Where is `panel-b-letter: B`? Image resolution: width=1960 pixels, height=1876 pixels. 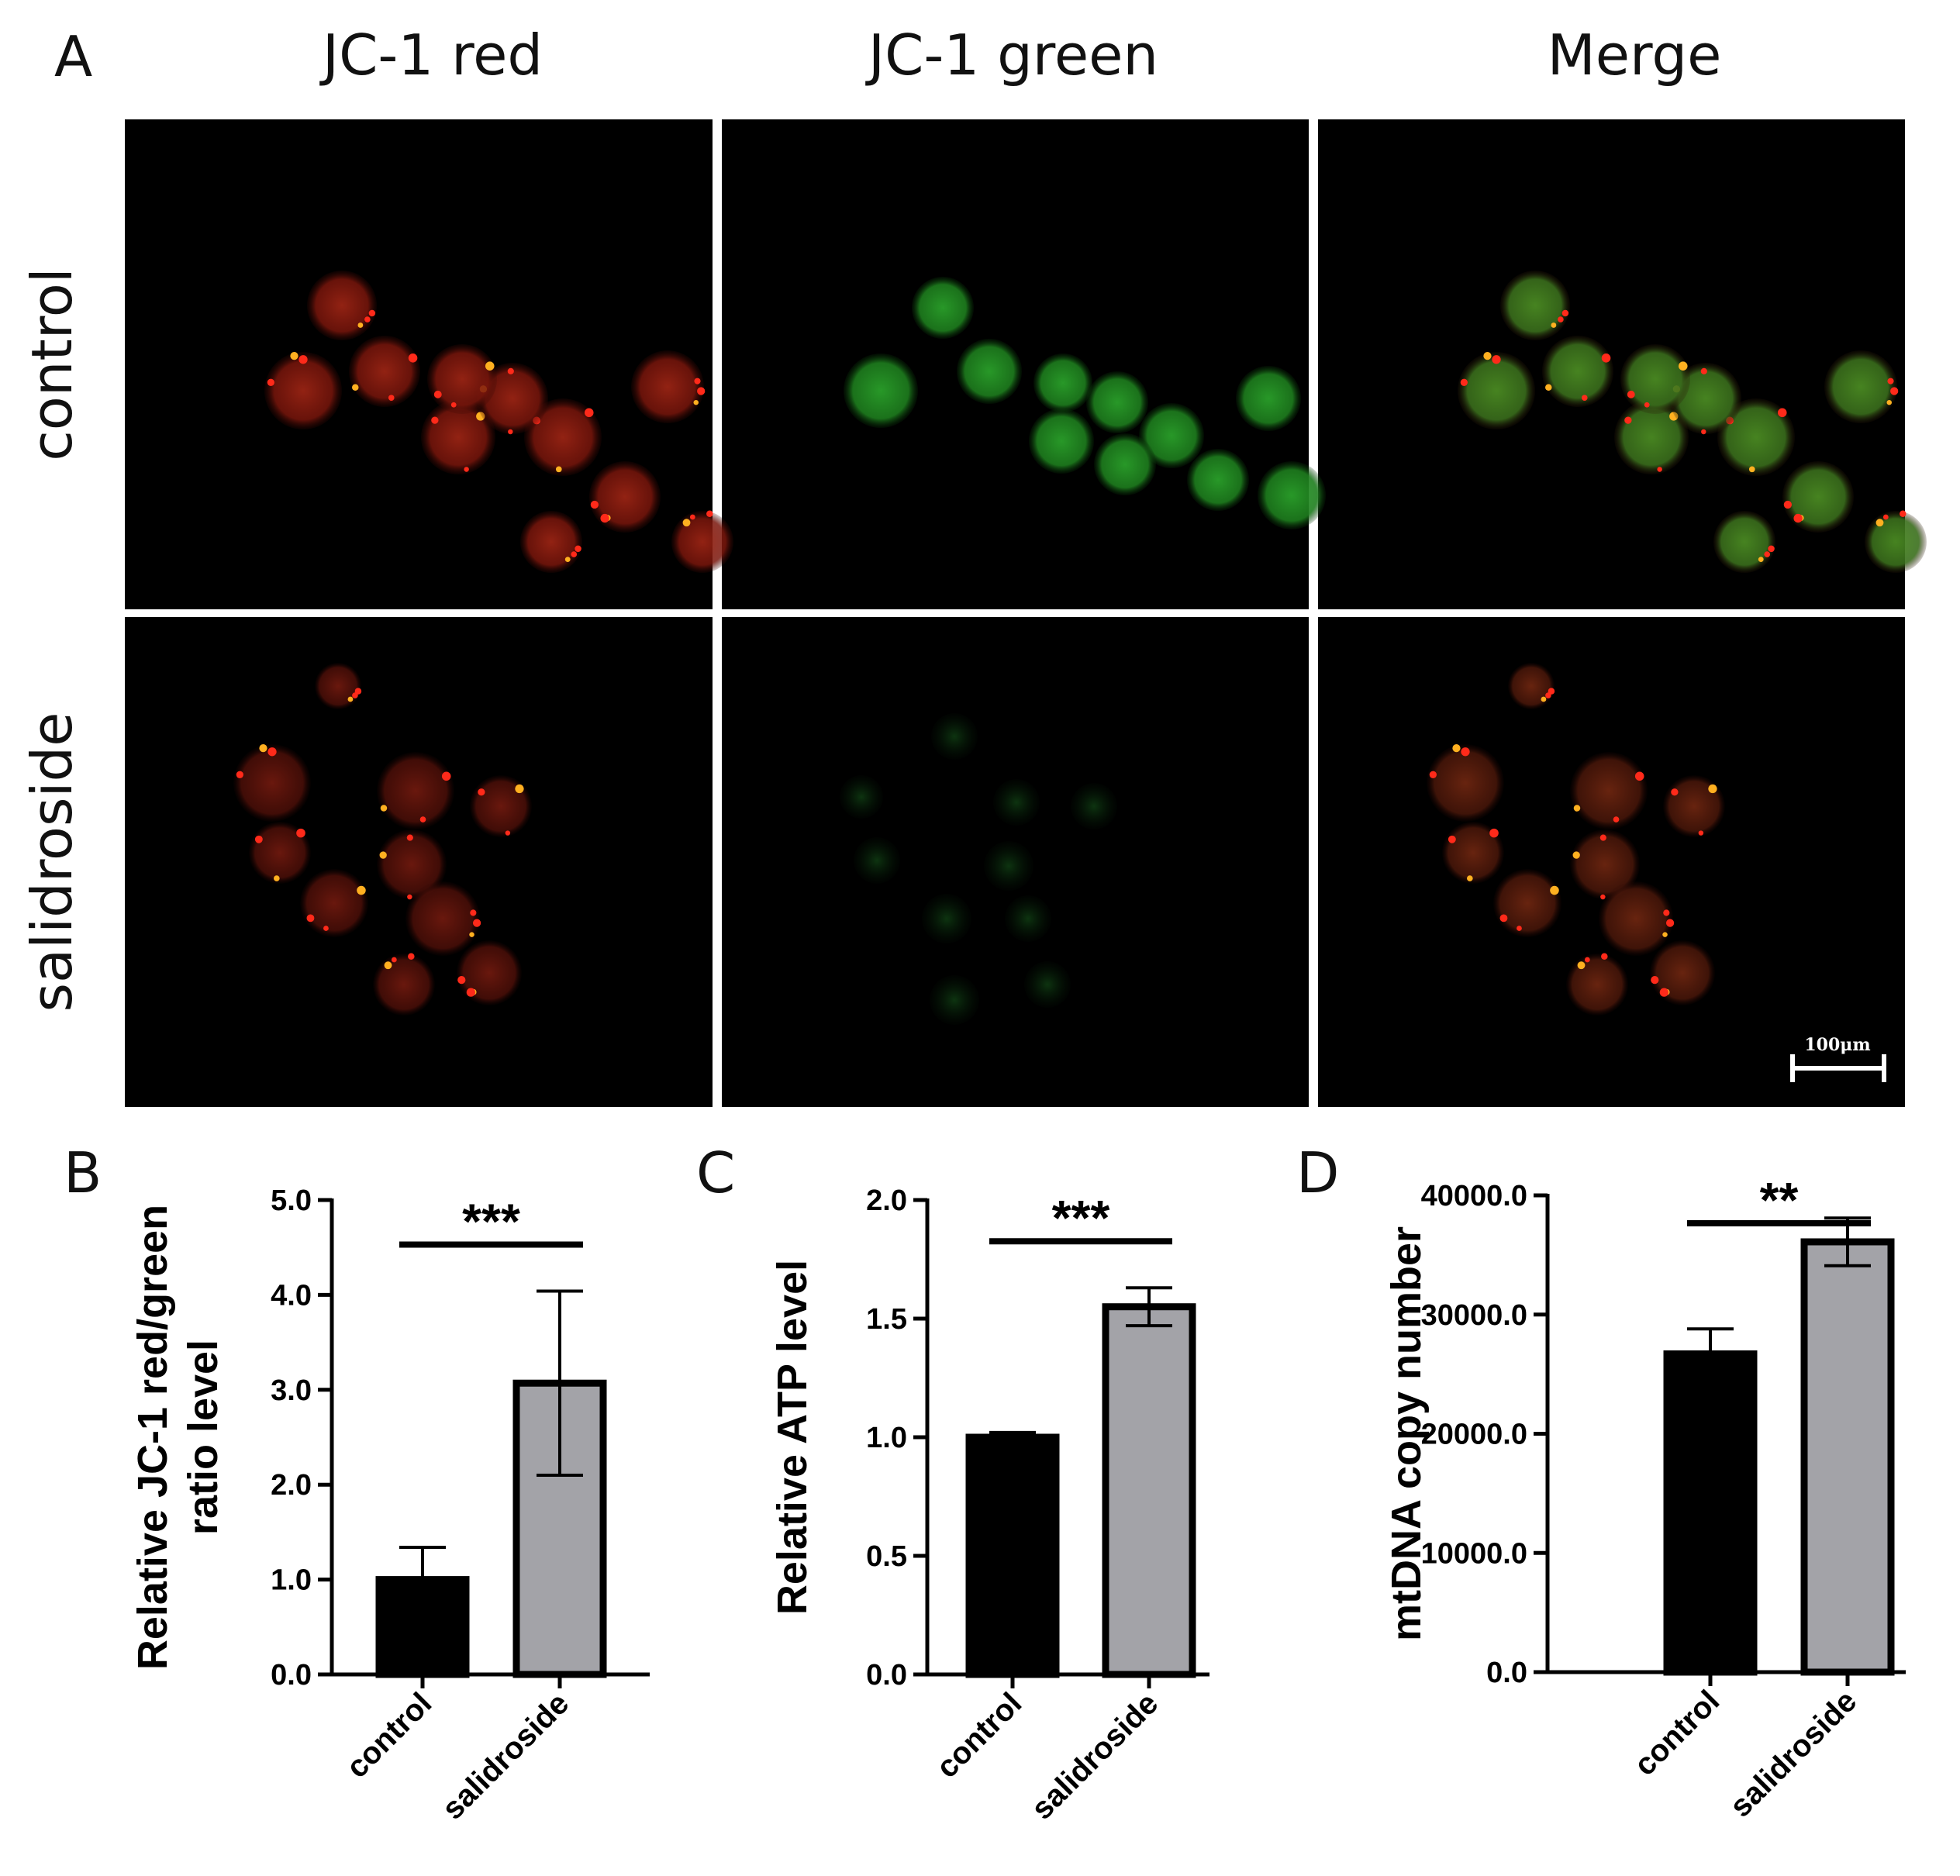 panel-b-letter: B is located at coordinates (83, 1172).